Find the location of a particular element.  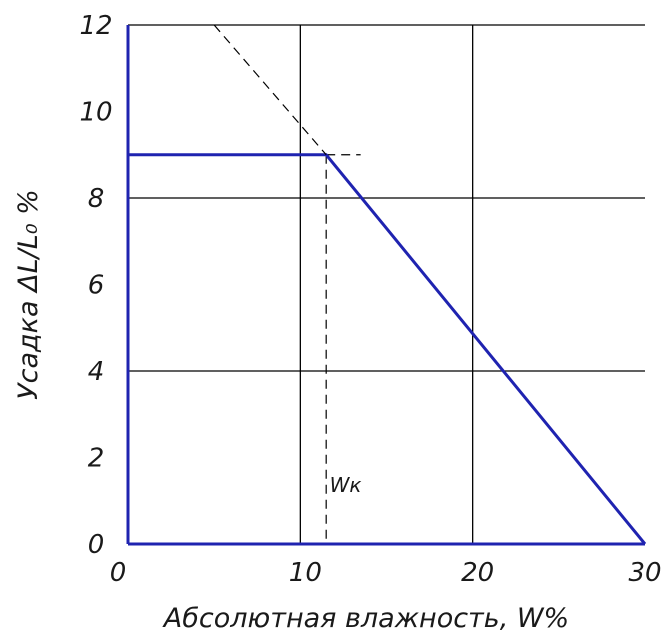

wk-annotation: Wк is located at coordinates (346, 485).